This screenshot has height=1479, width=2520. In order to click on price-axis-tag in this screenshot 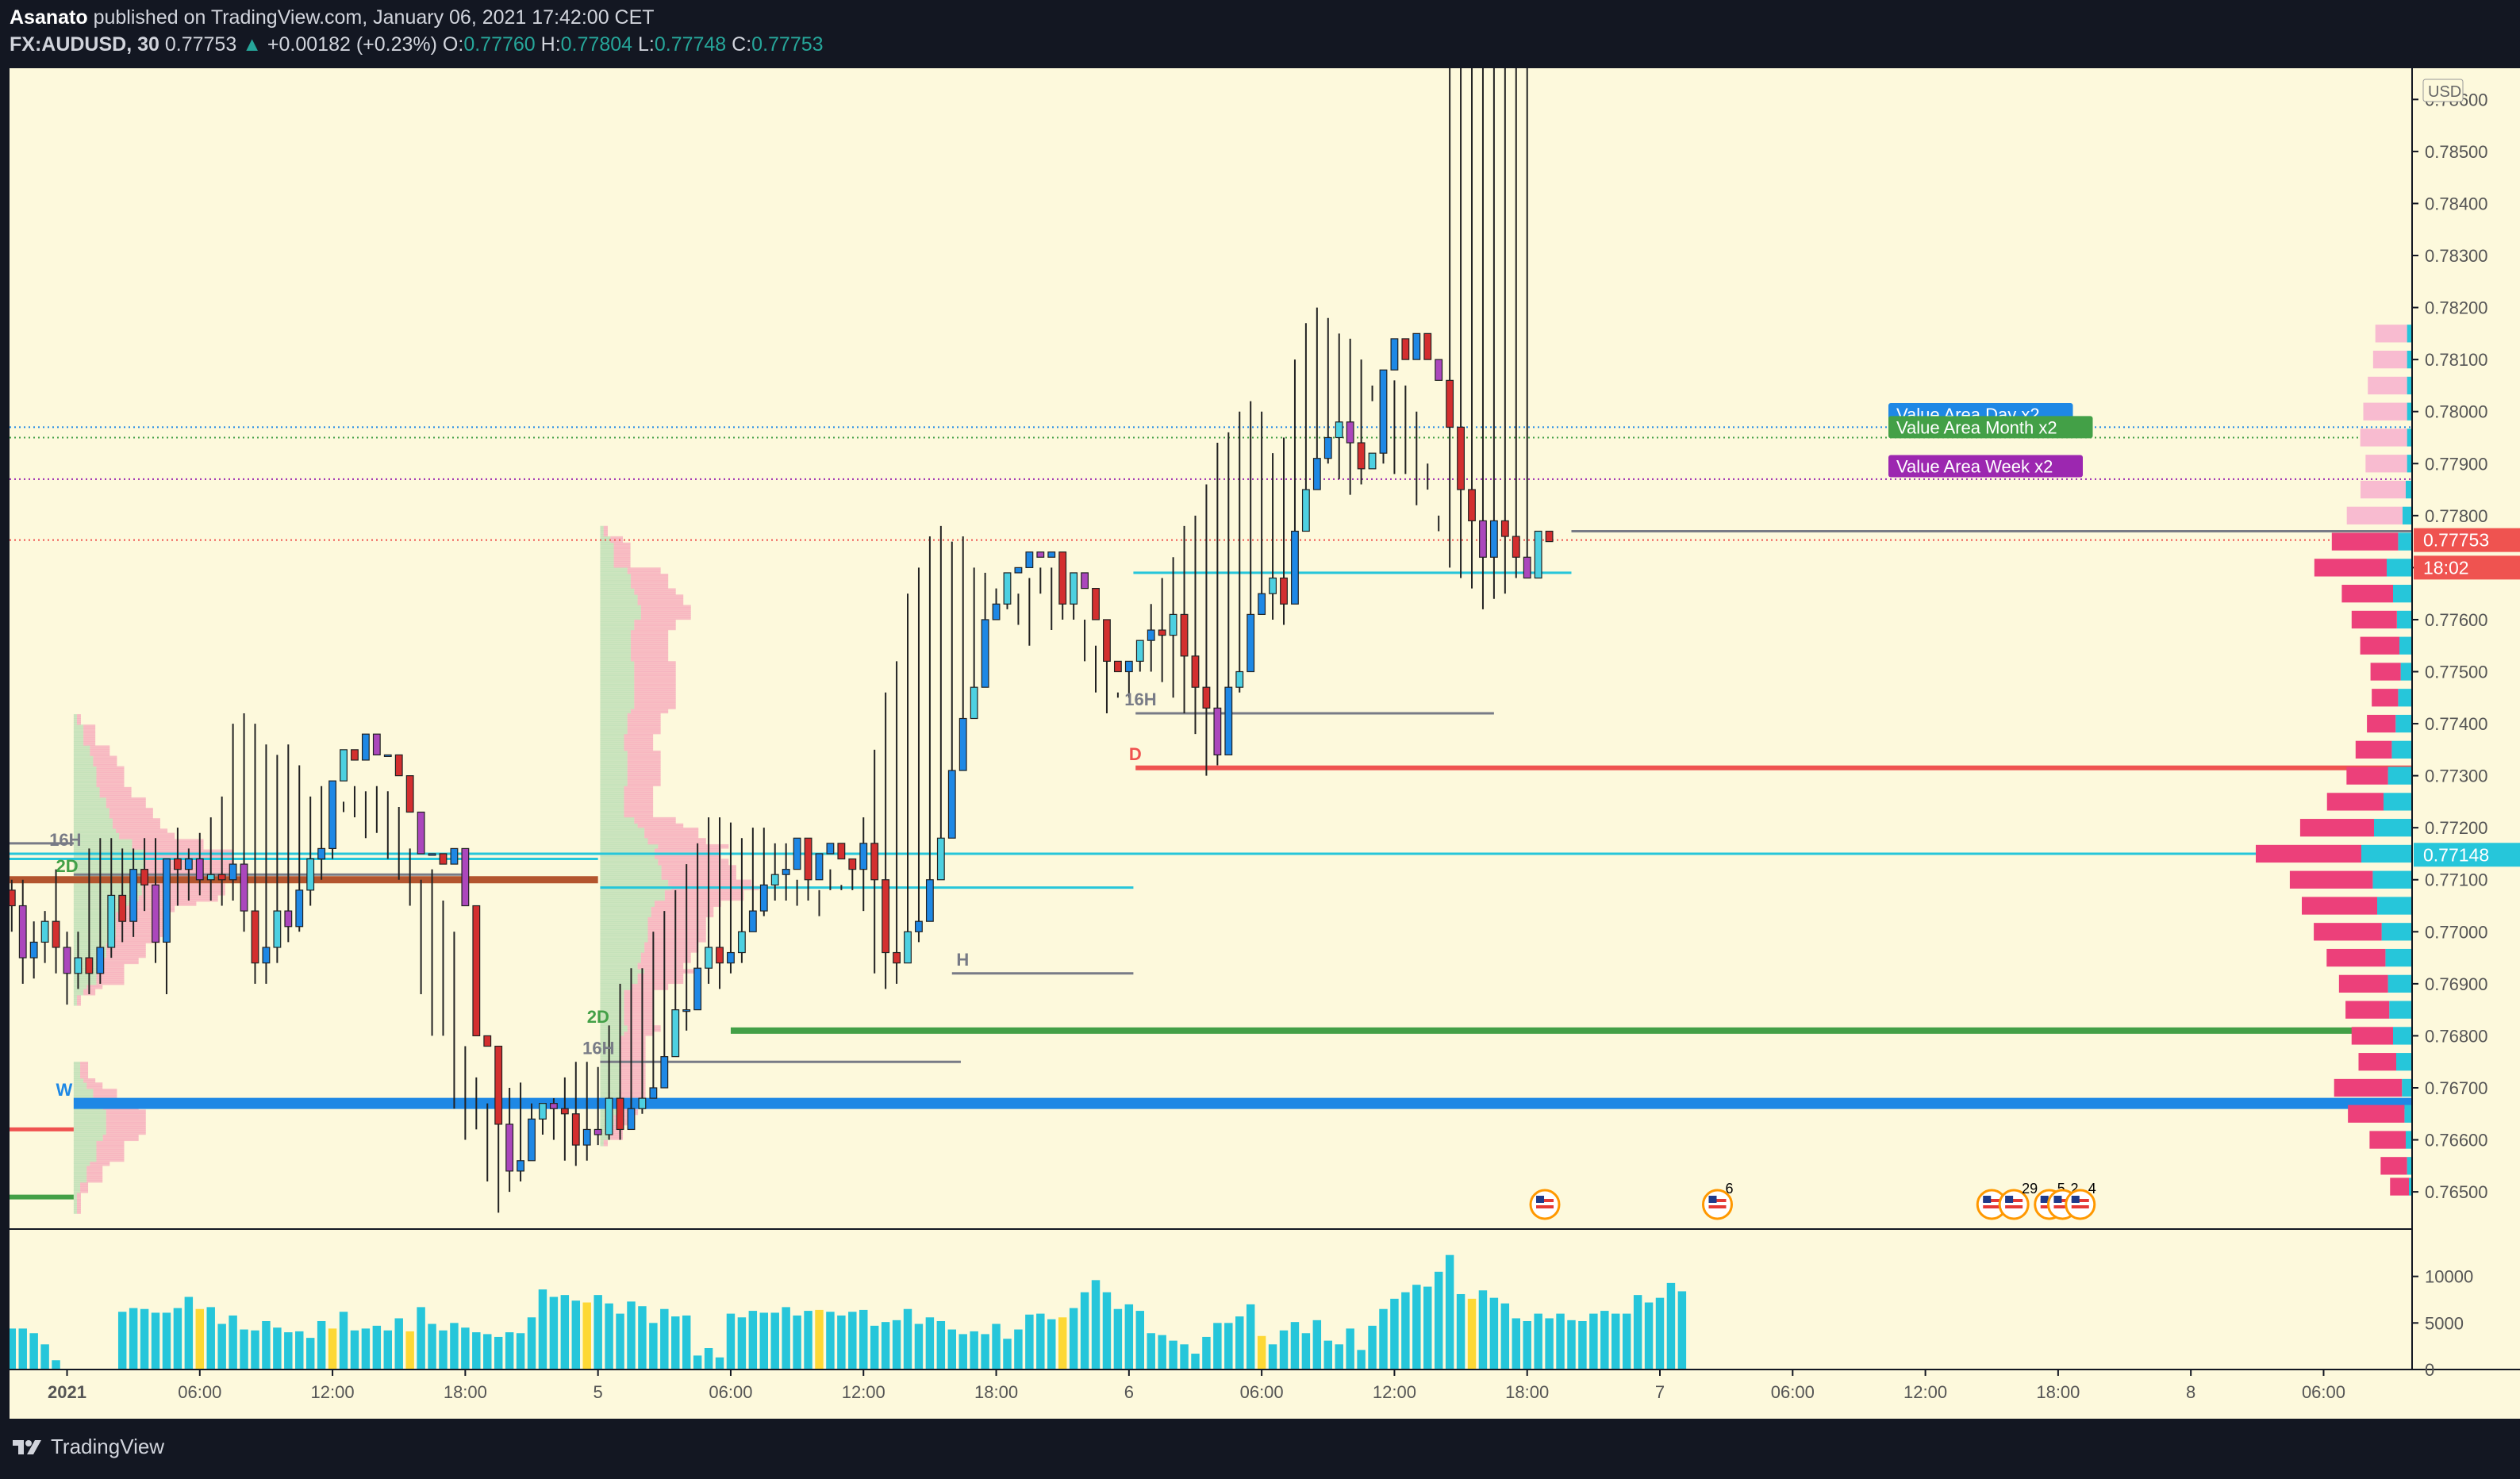, I will do `click(2467, 567)`.